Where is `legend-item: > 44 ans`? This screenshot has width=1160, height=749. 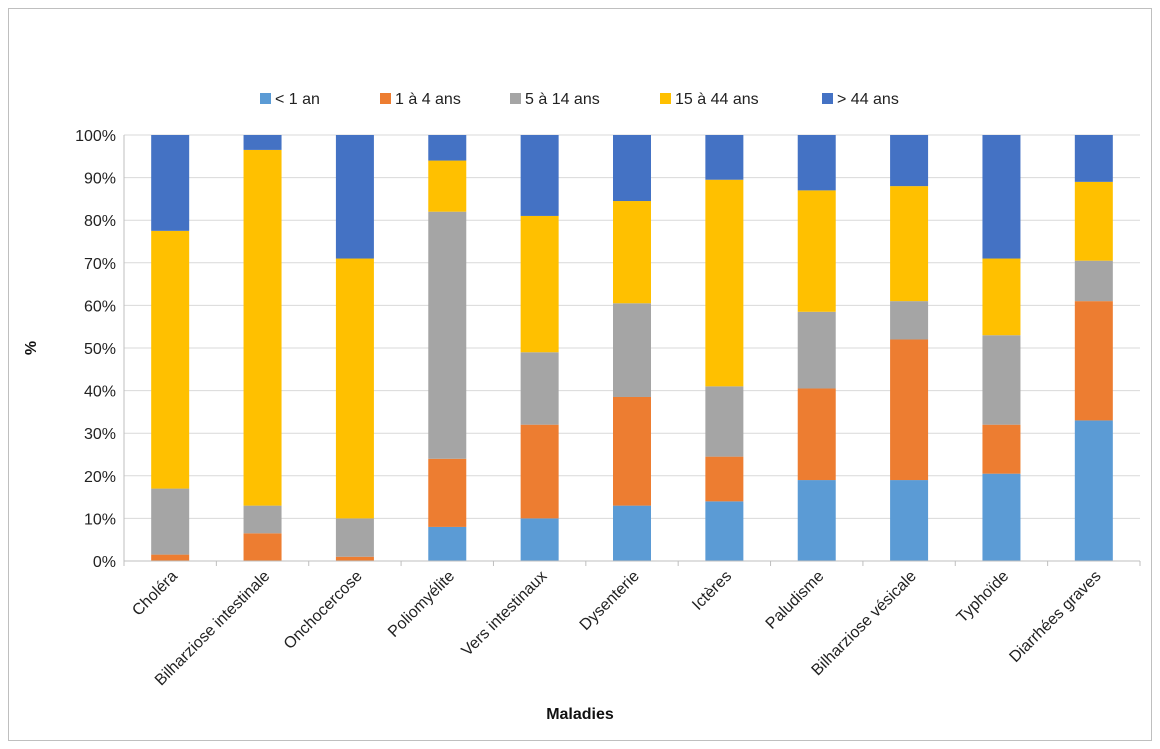
legend-item: > 44 ans is located at coordinates (860, 99).